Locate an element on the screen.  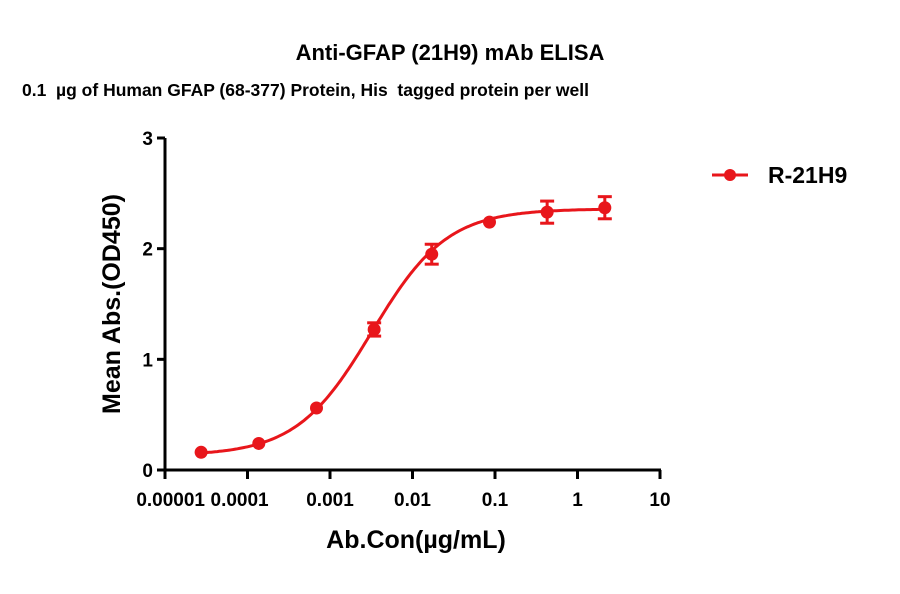
legend-marker-icon is located at coordinates (730, 175).